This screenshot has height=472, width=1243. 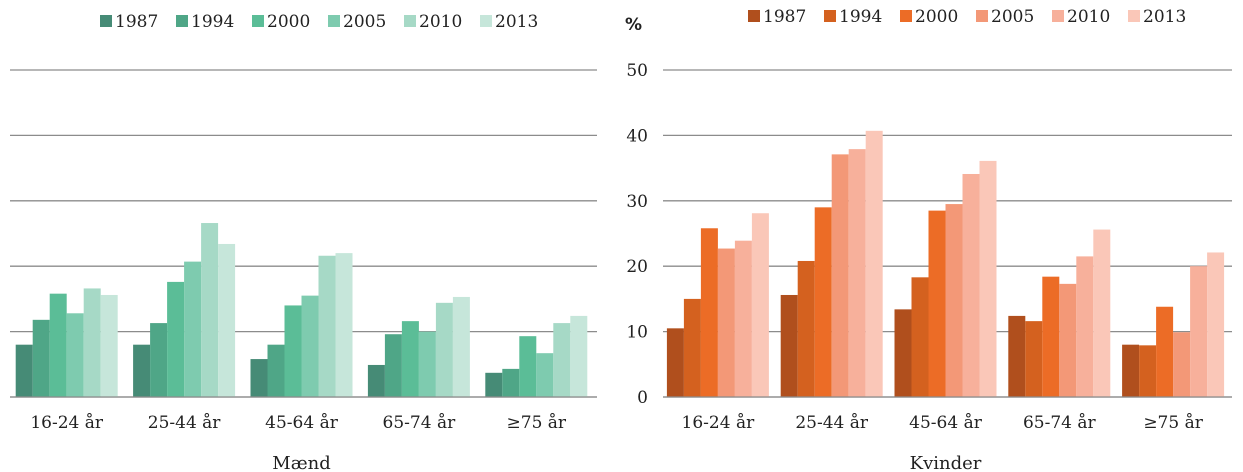 I want to click on y-tick-label: 10, so click(x=637, y=333).